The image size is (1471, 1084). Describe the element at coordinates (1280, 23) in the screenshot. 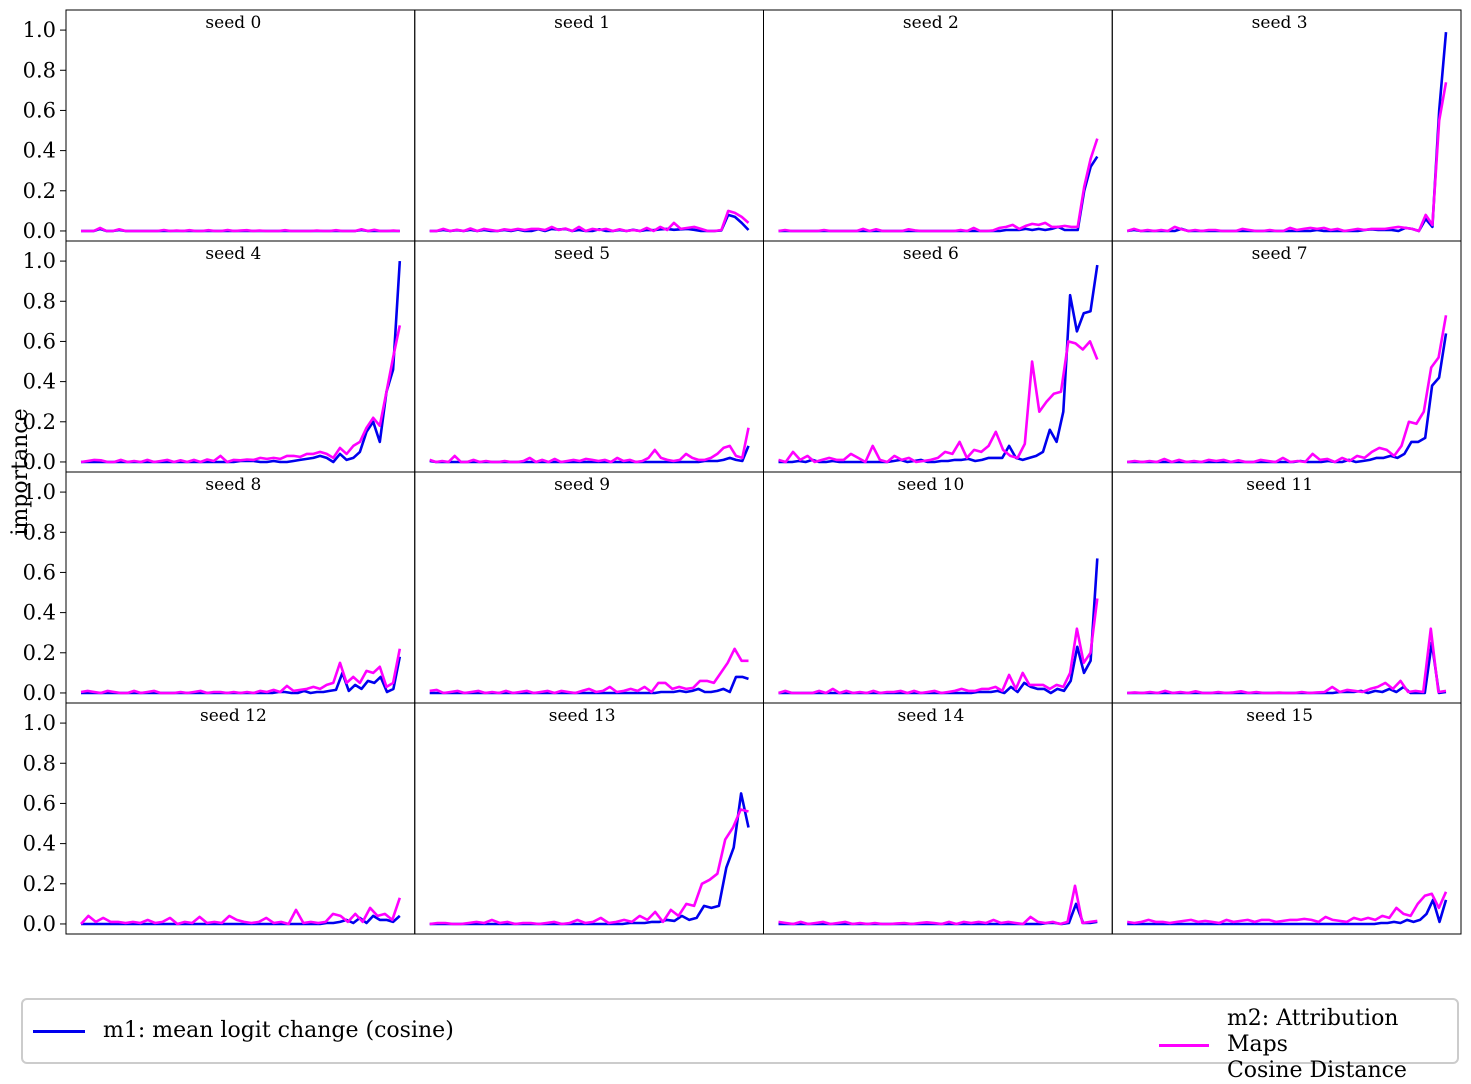

I see `panel-title: seed 3` at that location.